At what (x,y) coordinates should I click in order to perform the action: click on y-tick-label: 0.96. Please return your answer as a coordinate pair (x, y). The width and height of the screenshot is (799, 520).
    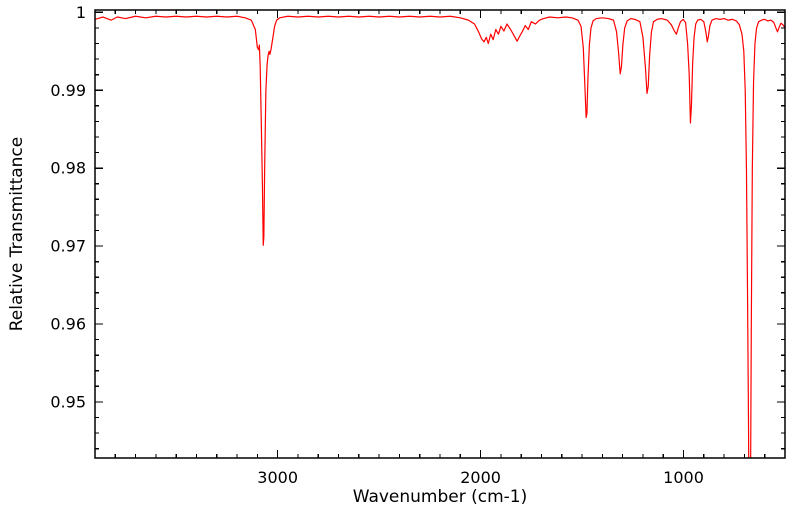
    Looking at the image, I should click on (68, 323).